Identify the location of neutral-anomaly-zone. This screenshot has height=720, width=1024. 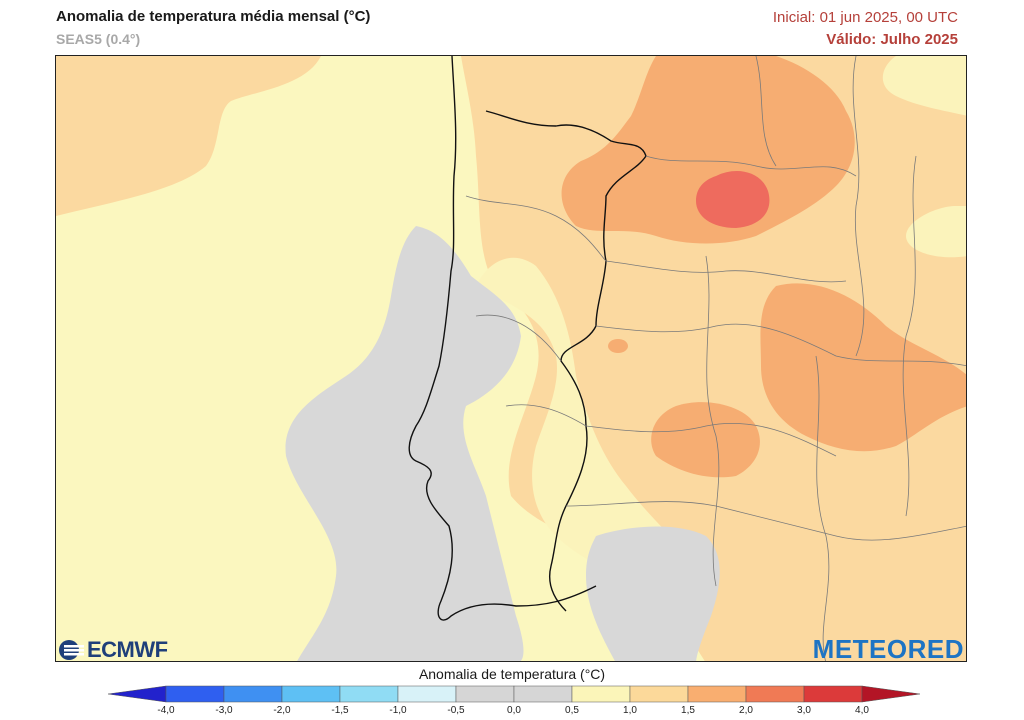
(404, 443).